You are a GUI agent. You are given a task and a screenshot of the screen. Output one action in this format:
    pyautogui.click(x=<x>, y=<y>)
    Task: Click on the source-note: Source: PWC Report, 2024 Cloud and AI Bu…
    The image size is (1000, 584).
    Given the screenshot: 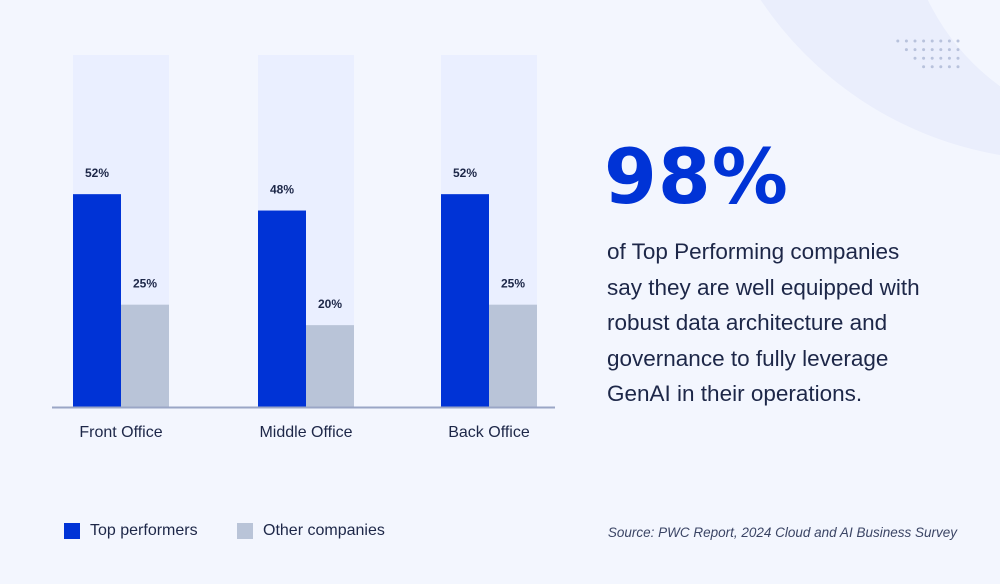 What is the action you would take?
    pyautogui.click(x=782, y=532)
    